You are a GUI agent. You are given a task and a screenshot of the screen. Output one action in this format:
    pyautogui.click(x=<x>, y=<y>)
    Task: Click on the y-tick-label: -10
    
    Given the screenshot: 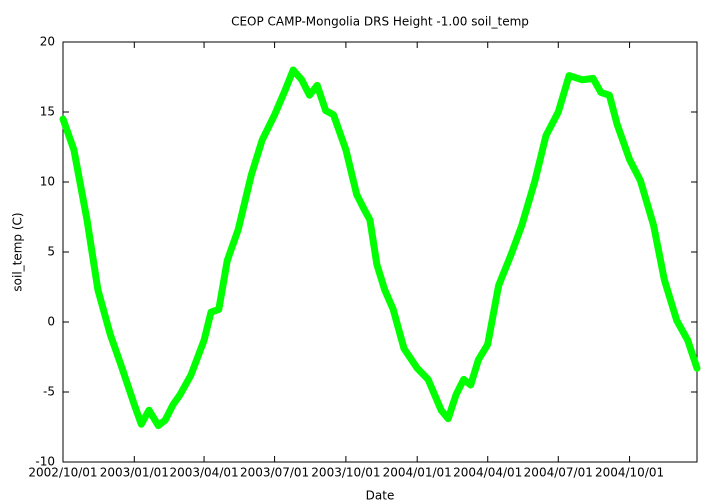 What is the action you would take?
    pyautogui.click(x=45, y=462)
    